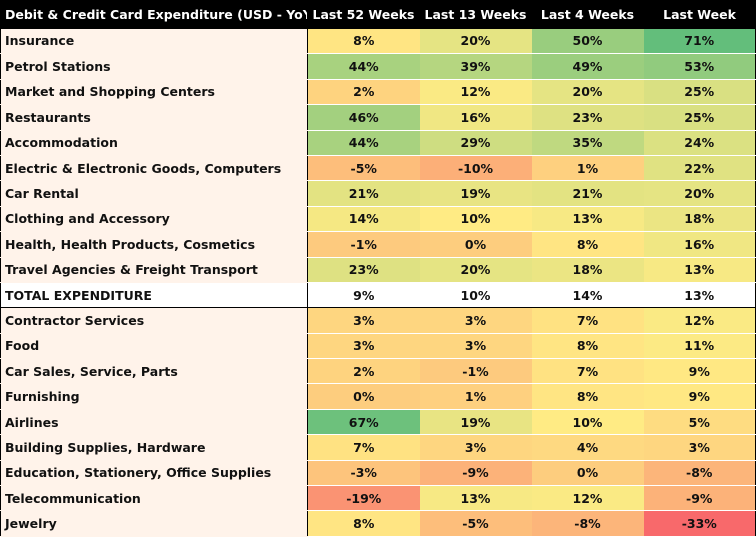  Describe the element at coordinates (378, 66) in the screenshot. I see `table-row: Petrol Stations 44% 39% 49% 53%` at that location.